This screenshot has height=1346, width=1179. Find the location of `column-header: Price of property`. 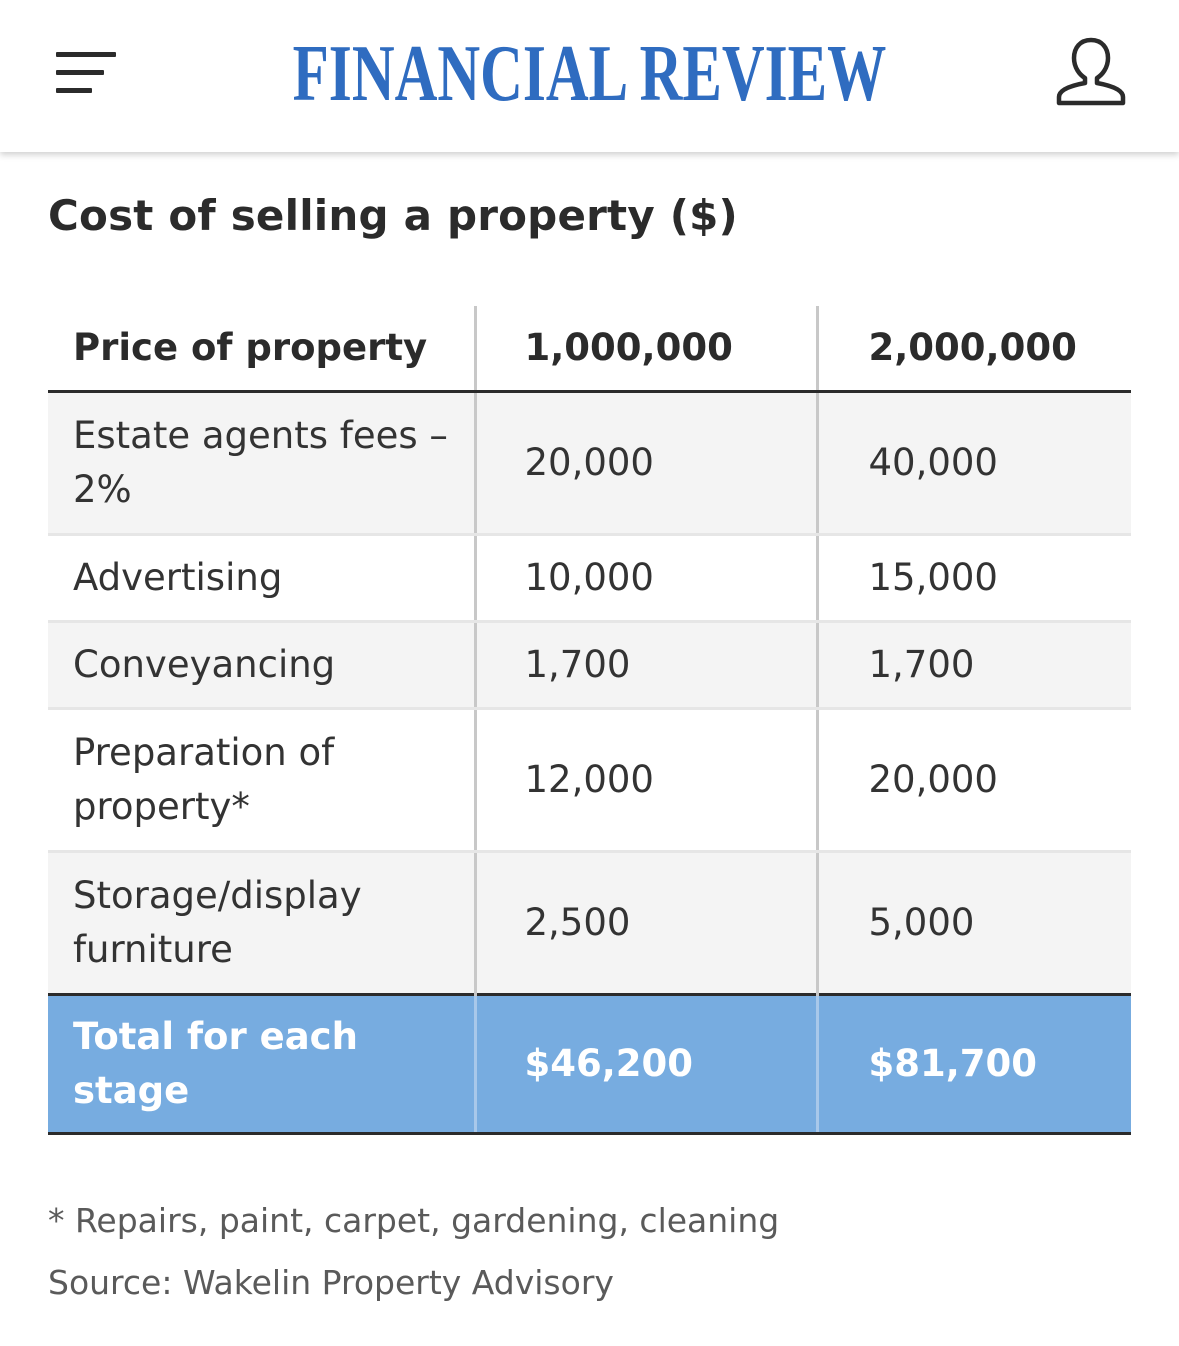

column-header: Price of property is located at coordinates (261, 349).